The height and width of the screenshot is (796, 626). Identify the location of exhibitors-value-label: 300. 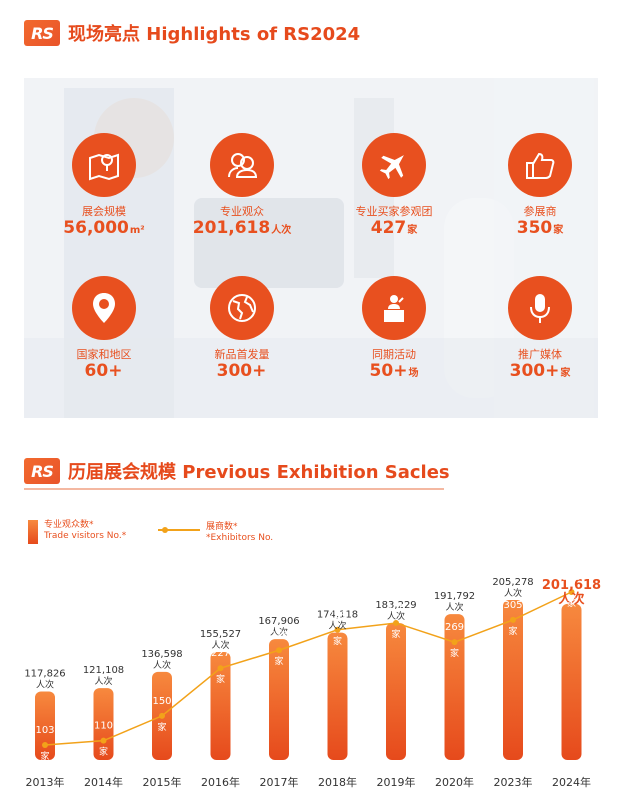
(395, 608).